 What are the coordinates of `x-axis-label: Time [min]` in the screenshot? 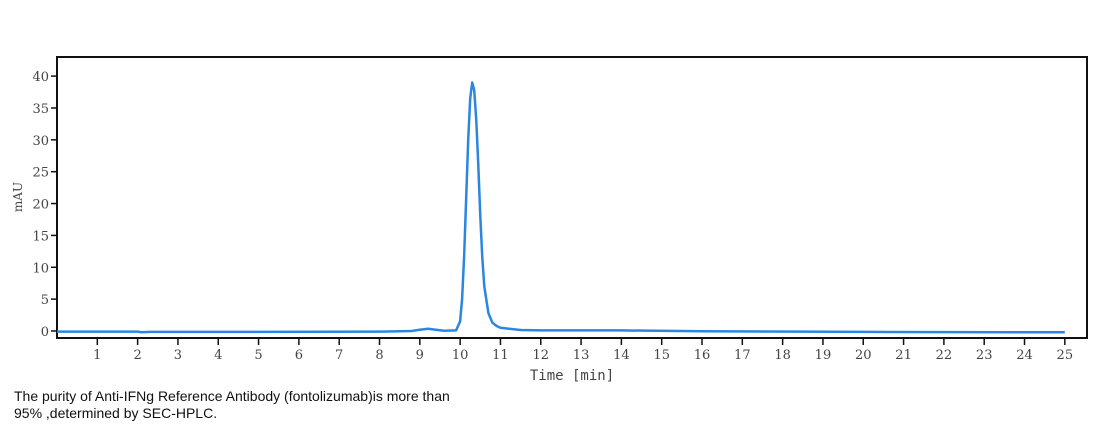 It's located at (572, 376).